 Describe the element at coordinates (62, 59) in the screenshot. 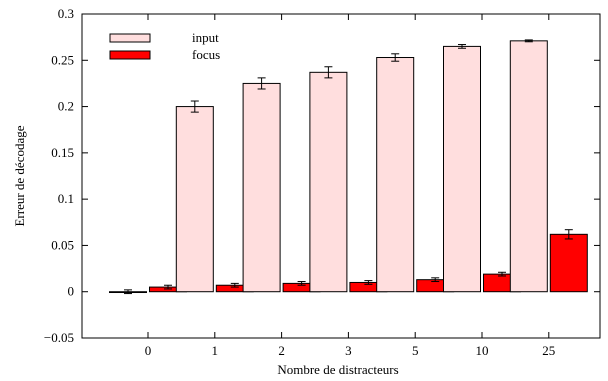

I see `y-tick-label: 0.25` at that location.